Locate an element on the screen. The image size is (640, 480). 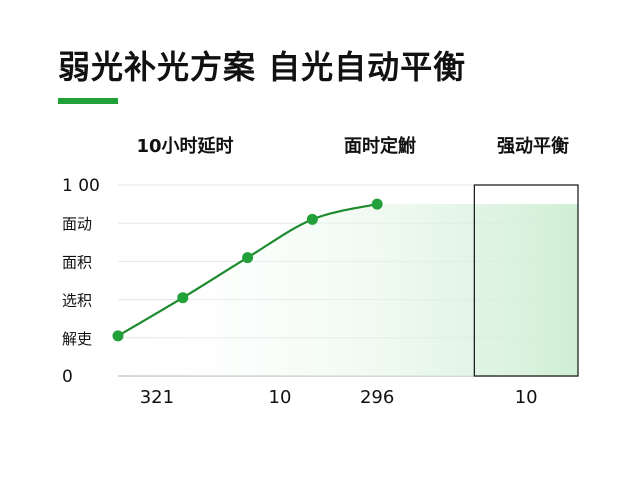
y-tick-label: 解吏 is located at coordinates (77, 339).